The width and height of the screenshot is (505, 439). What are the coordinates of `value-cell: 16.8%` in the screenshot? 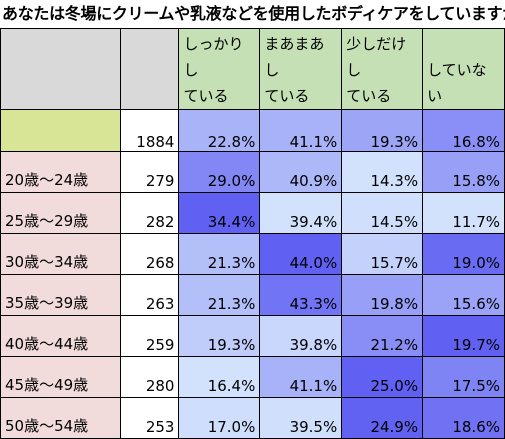 It's located at (463, 130).